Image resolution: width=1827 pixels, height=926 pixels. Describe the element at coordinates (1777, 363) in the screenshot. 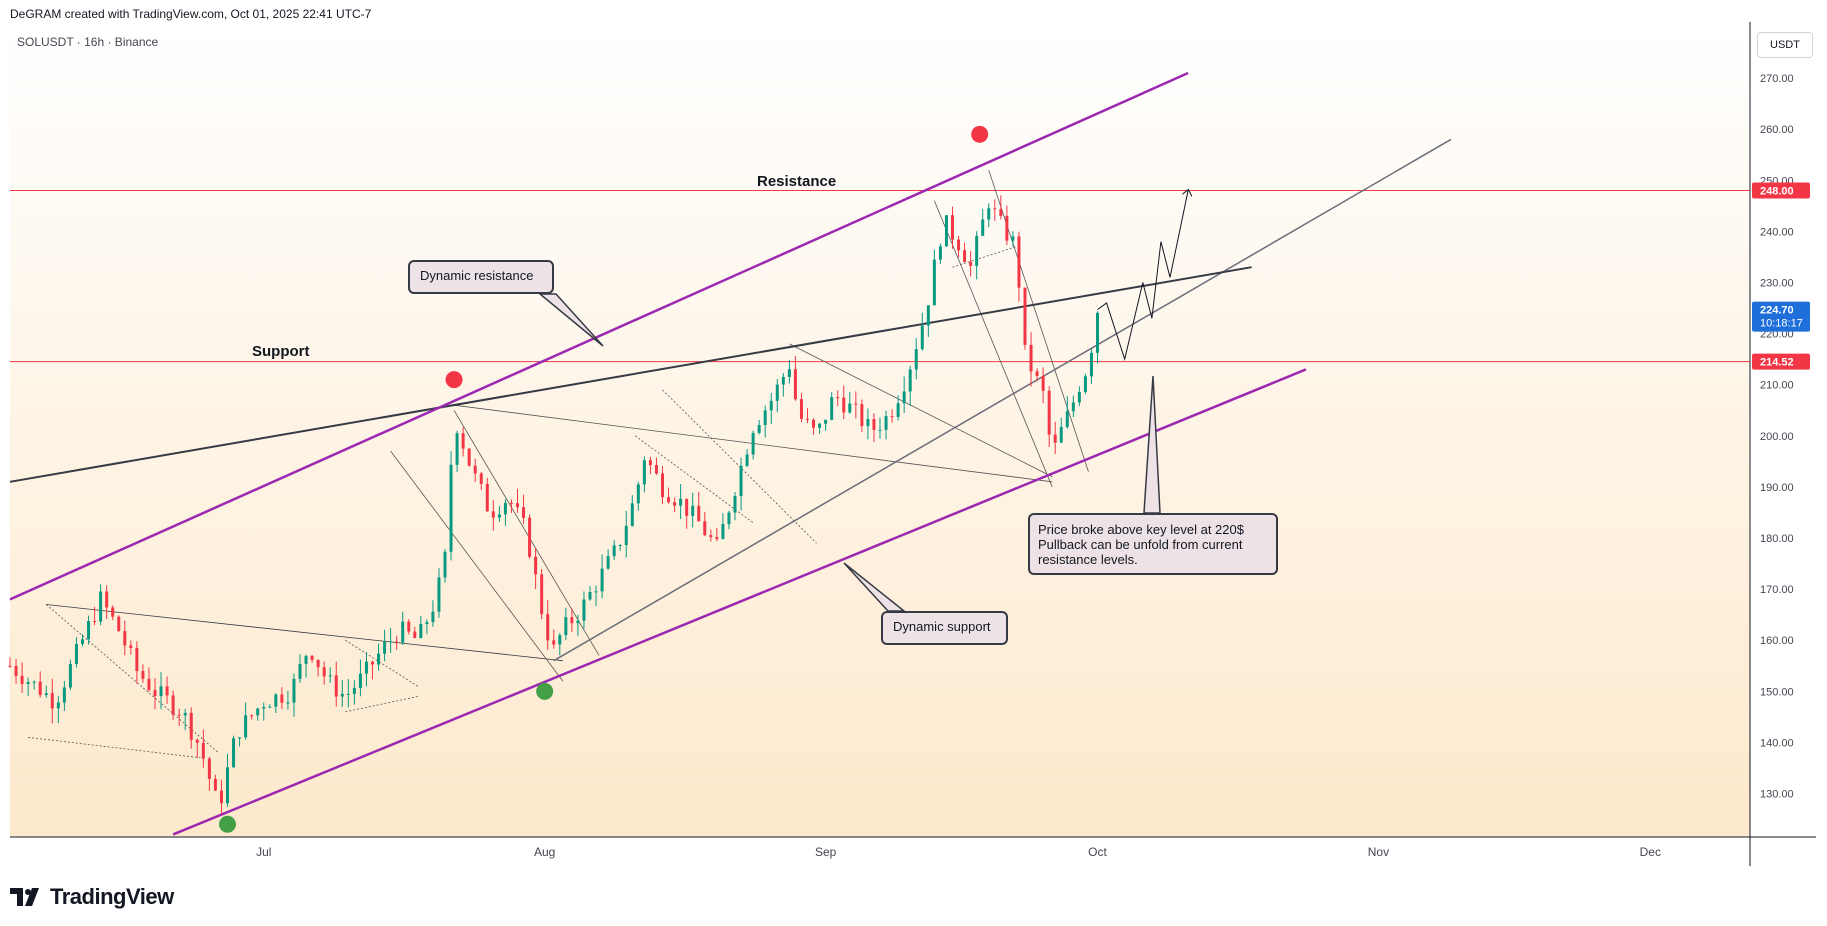

I see `support-price-badge: 214.52` at that location.